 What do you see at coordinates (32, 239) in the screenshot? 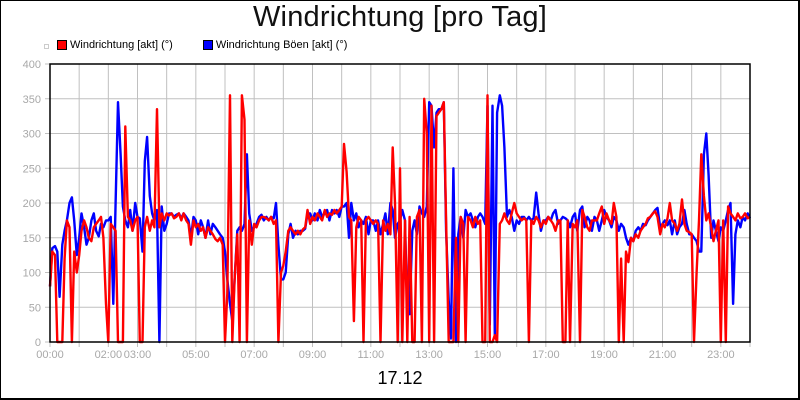
I see `y-tick-label: 150` at bounding box center [32, 239].